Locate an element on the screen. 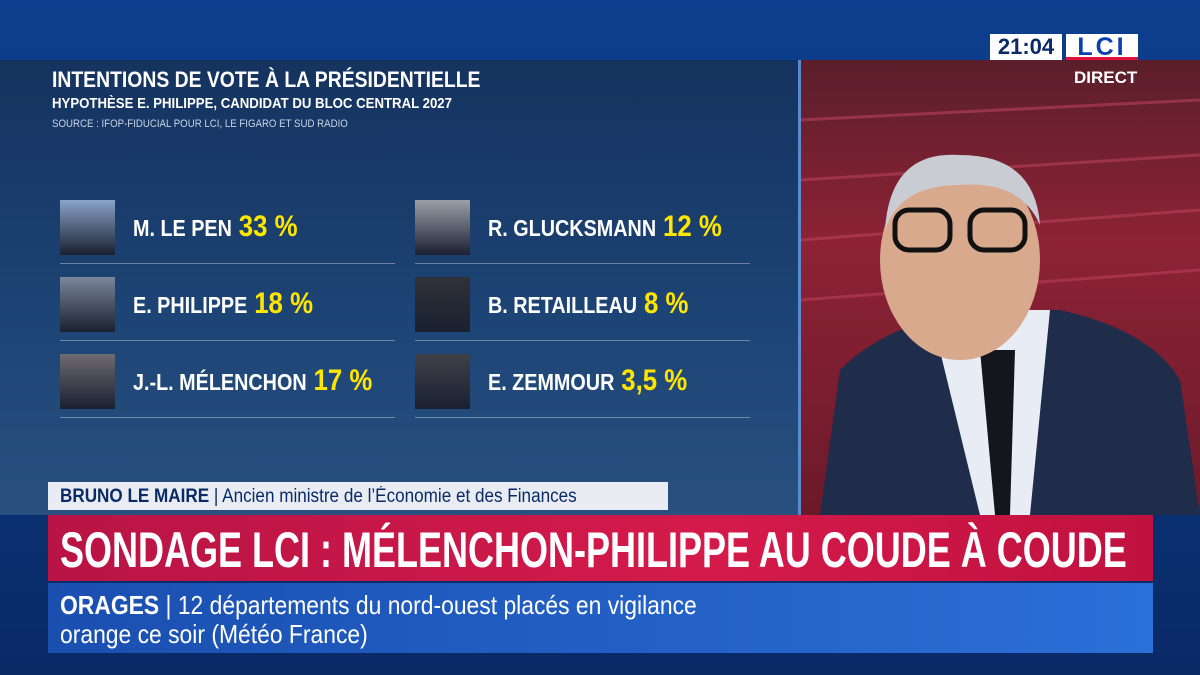 This screenshot has height=675, width=1200. ticker-label: ORAGES is located at coordinates (110, 605).